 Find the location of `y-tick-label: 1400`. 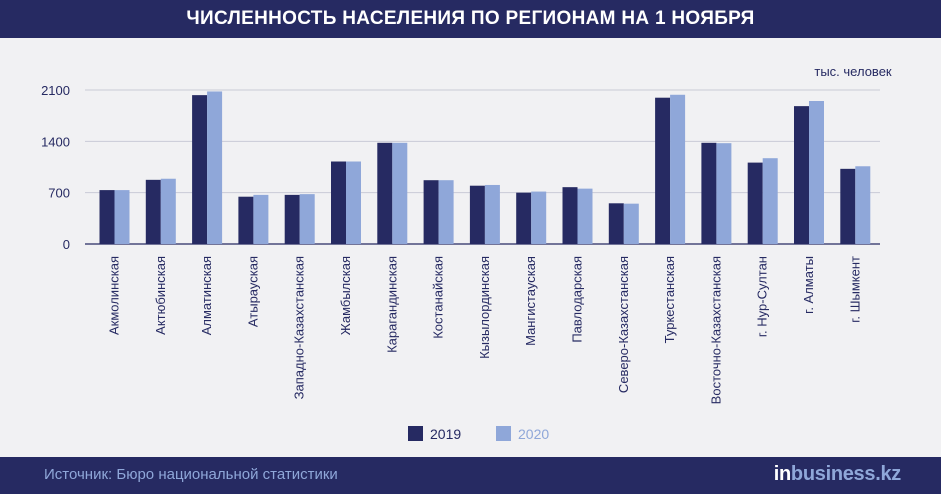

y-tick-label: 1400 is located at coordinates (55, 141).